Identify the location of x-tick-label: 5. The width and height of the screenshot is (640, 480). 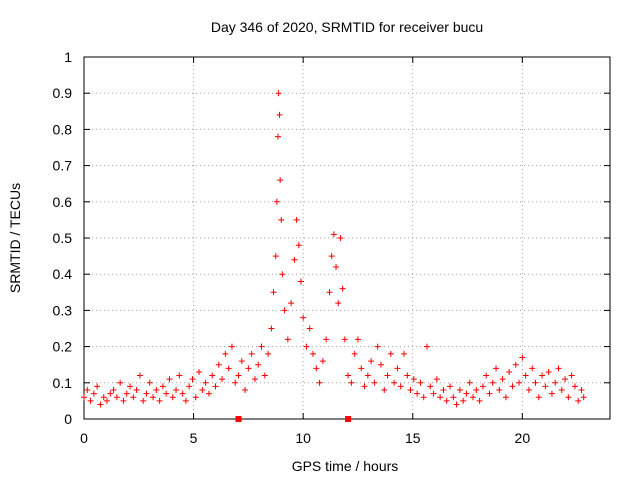
(194, 438).